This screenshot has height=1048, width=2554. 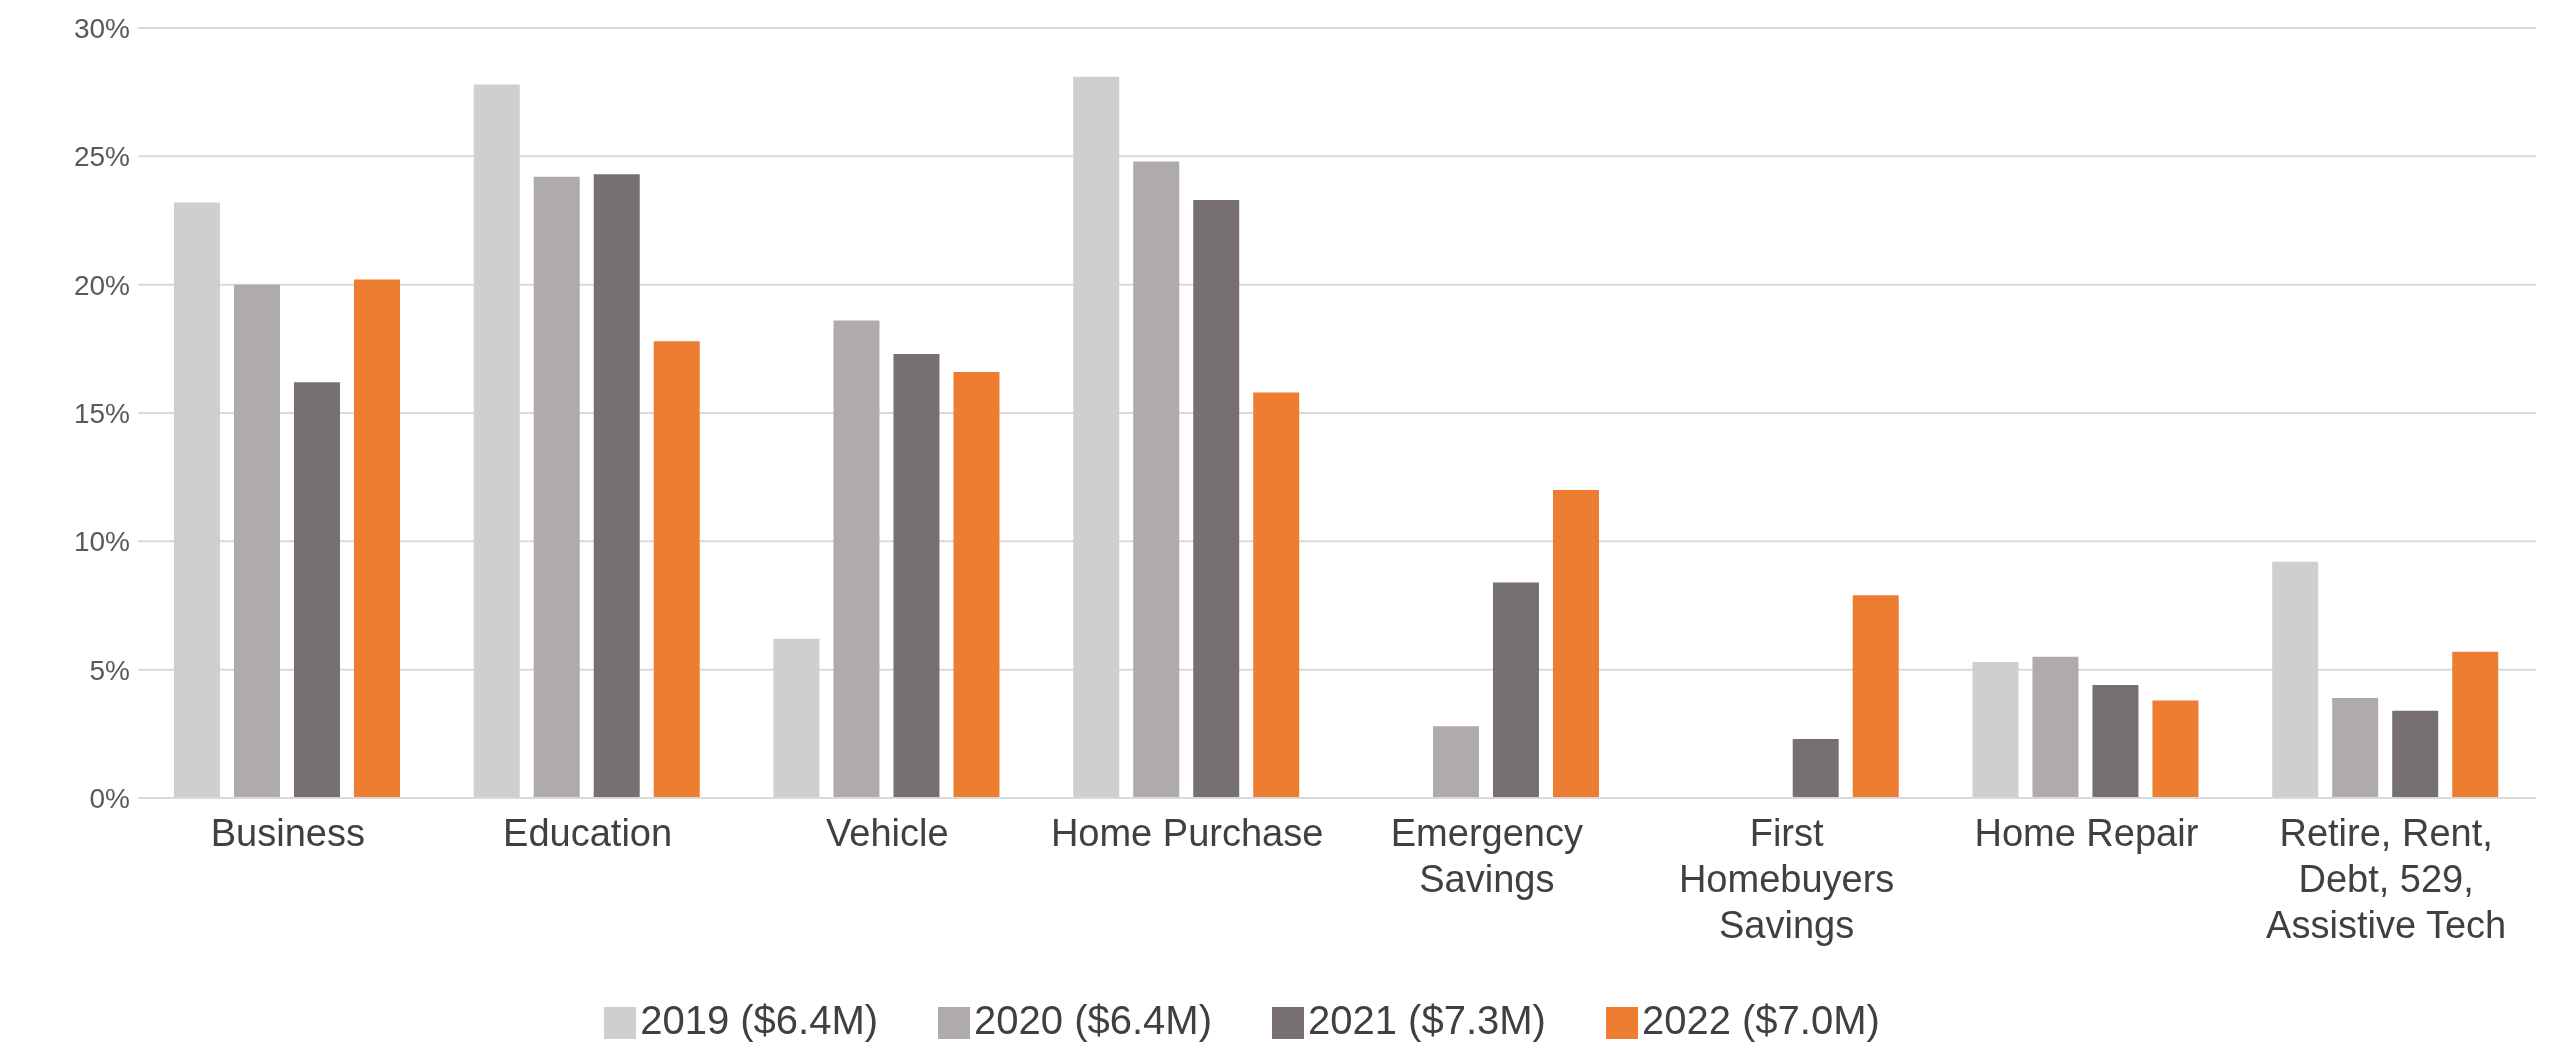 What do you see at coordinates (101, 413) in the screenshot?
I see `y-tick-label: 15%` at bounding box center [101, 413].